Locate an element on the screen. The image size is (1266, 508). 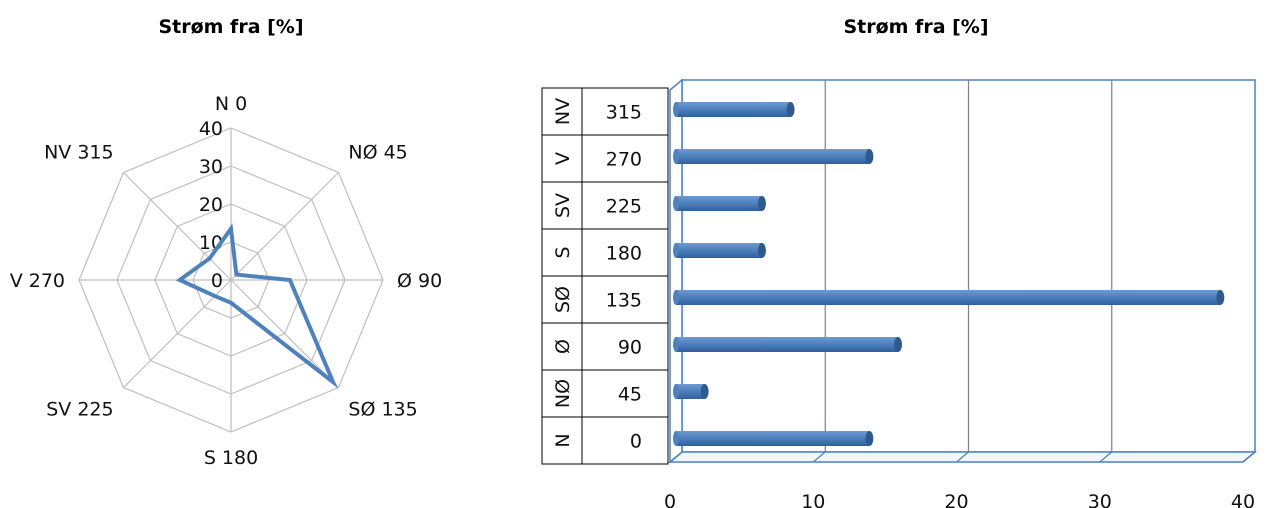
bar-x-tick-label: 40 is located at coordinates (1243, 499).